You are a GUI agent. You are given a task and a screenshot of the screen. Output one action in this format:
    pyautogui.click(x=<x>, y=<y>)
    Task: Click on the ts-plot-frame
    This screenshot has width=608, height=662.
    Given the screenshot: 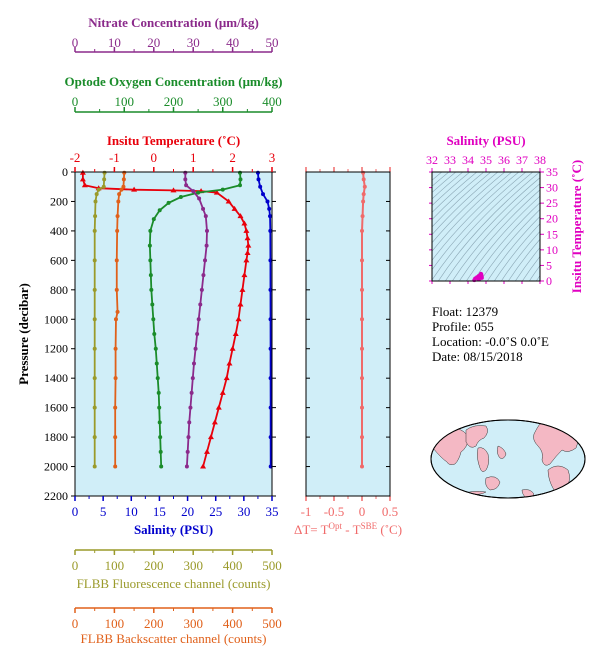 What is the action you would take?
    pyautogui.click(x=486, y=226)
    